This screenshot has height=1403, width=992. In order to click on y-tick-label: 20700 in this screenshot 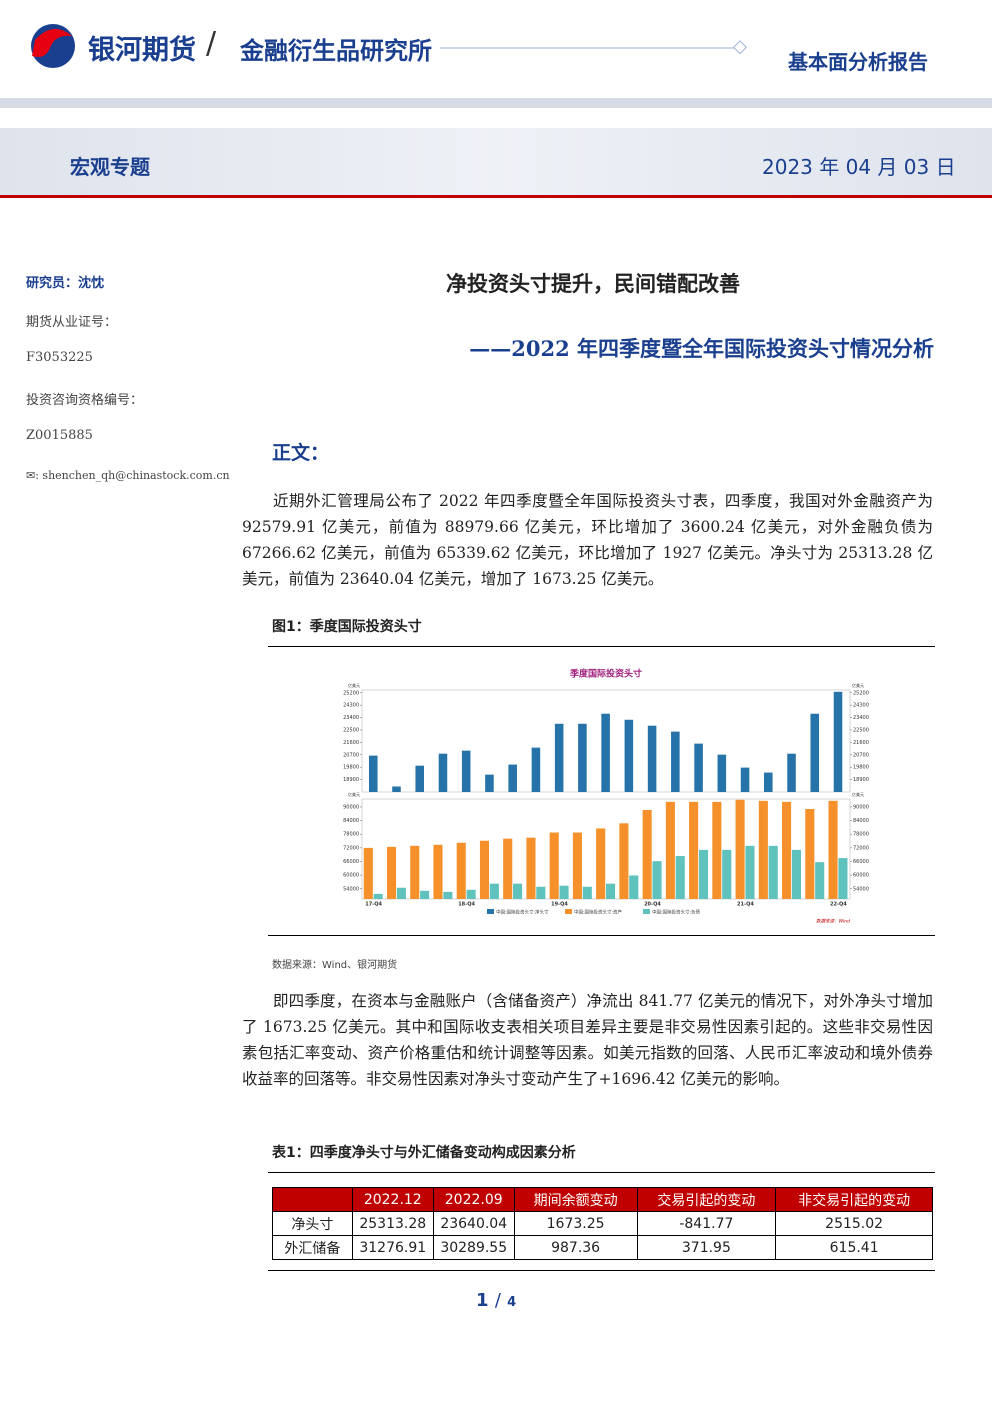, I will do `click(351, 755)`.